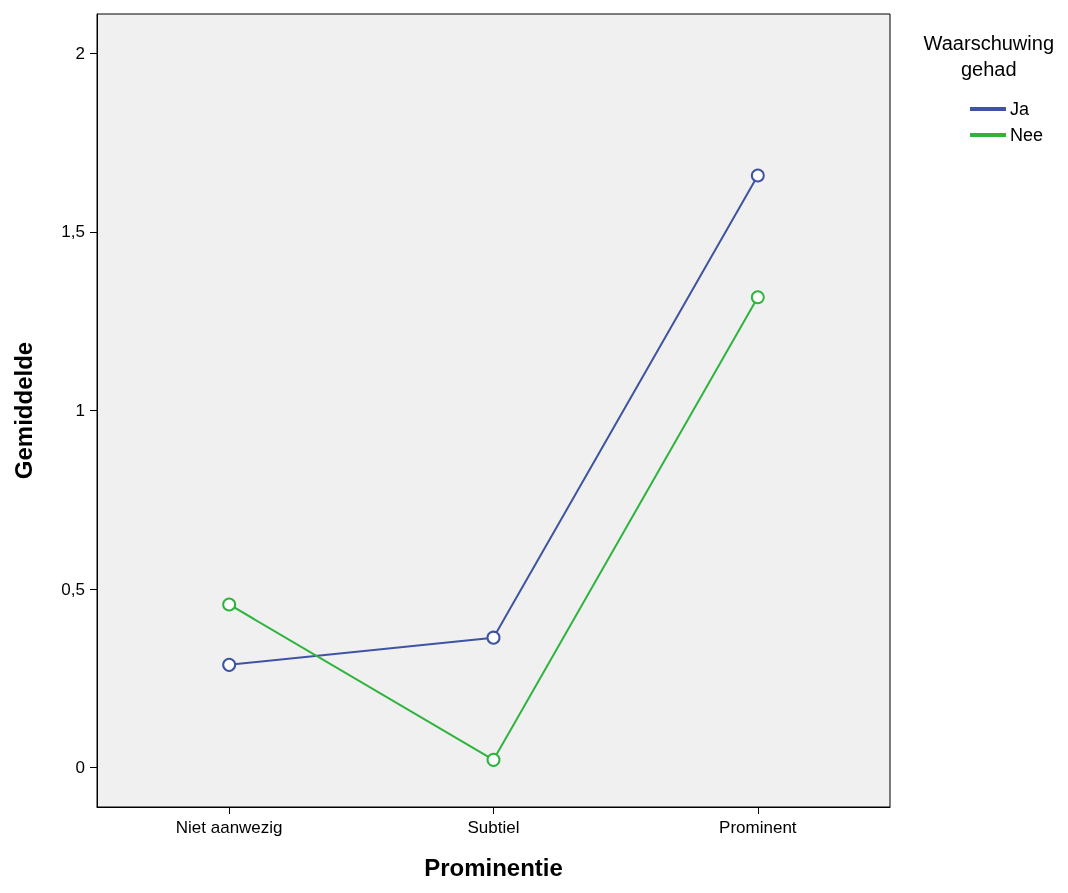 This screenshot has width=1068, height=893. Describe the element at coordinates (80, 53) in the screenshot. I see `y-tick-label: 2` at that location.